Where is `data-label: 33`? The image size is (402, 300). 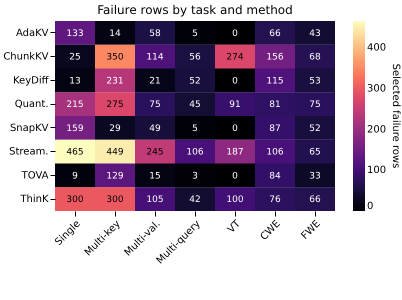
data-label: 33 is located at coordinates (315, 176).